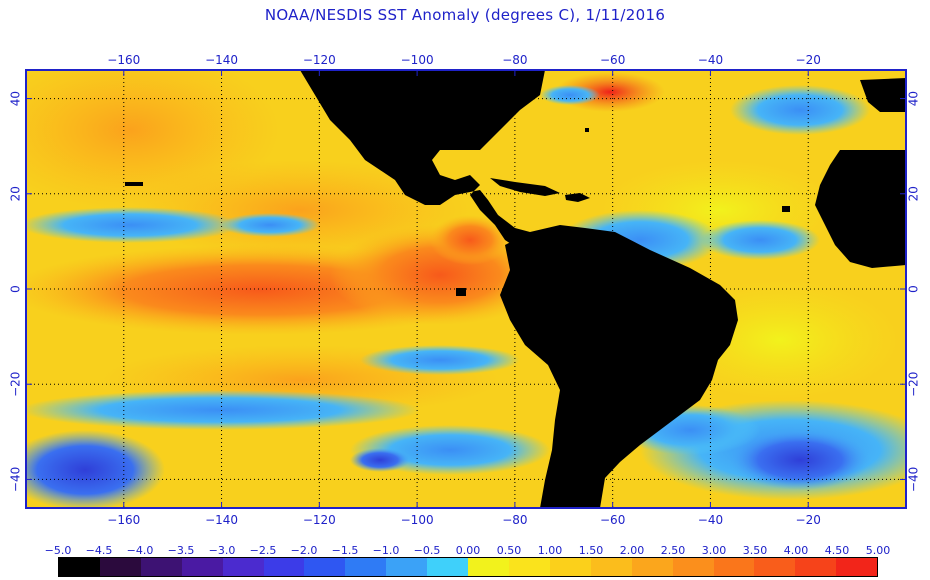  What do you see at coordinates (440, 360) in the screenshot?
I see `cool-anomaly-peru-coast` at bounding box center [440, 360].